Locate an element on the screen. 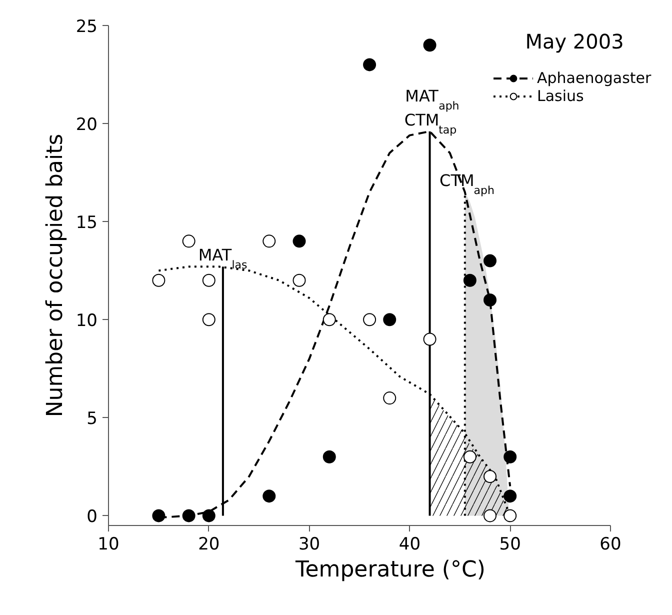 This screenshot has height=615, width=672. y-tick-label: 15 is located at coordinates (87, 223).